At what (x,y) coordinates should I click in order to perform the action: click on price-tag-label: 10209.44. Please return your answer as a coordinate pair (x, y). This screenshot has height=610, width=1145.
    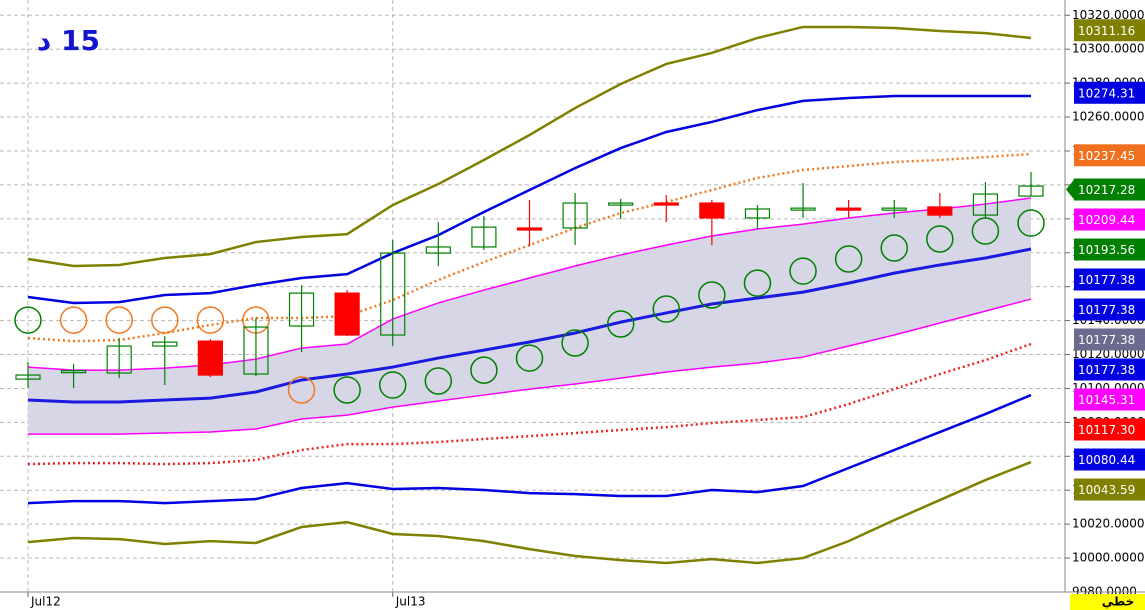
    Looking at the image, I should click on (1106, 220).